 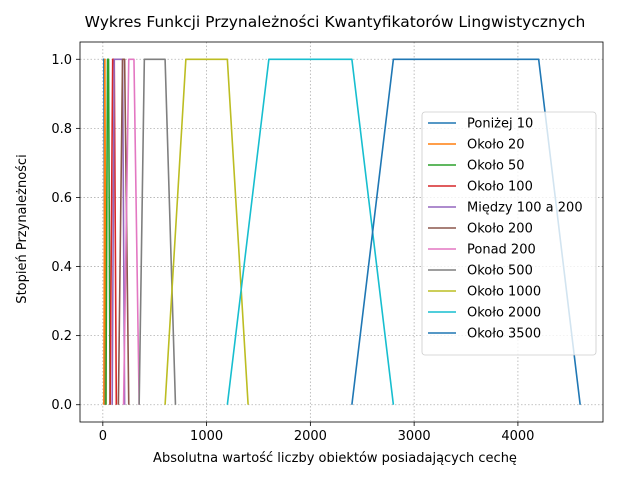 What do you see at coordinates (504, 334) in the screenshot?
I see `legend-label: Około 3500` at bounding box center [504, 334].